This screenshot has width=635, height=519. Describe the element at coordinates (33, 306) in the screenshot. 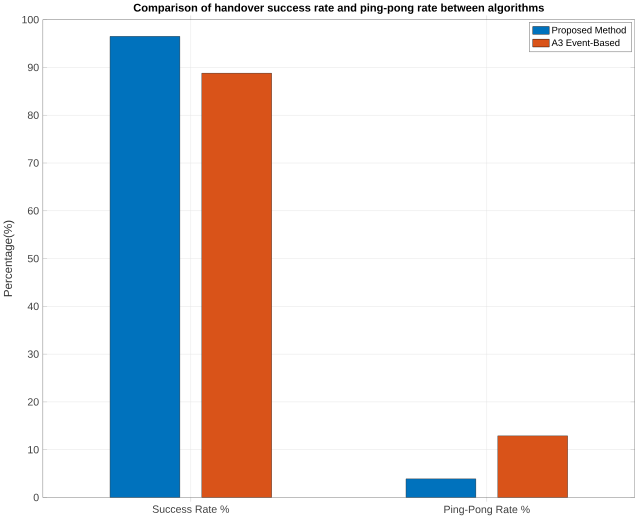

I see `y-tick-label: 40` at that location.